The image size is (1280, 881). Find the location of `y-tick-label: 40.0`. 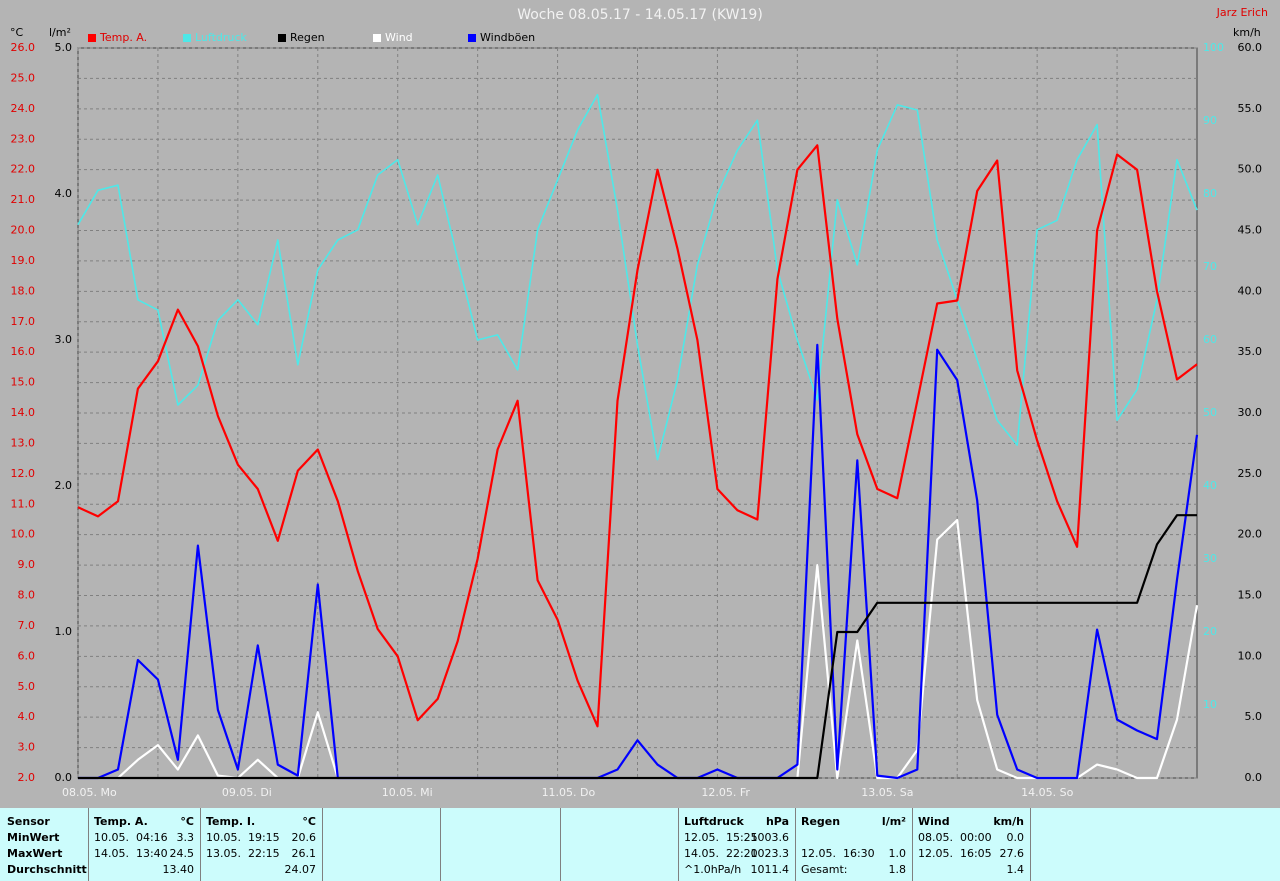

y-tick-label: 40.0 is located at coordinates (1250, 290).